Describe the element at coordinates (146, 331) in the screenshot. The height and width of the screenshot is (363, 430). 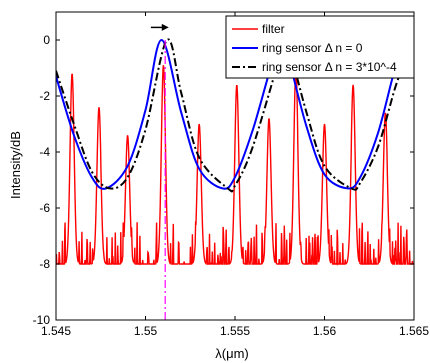
I see `x-tick-label: 1.55` at that location.